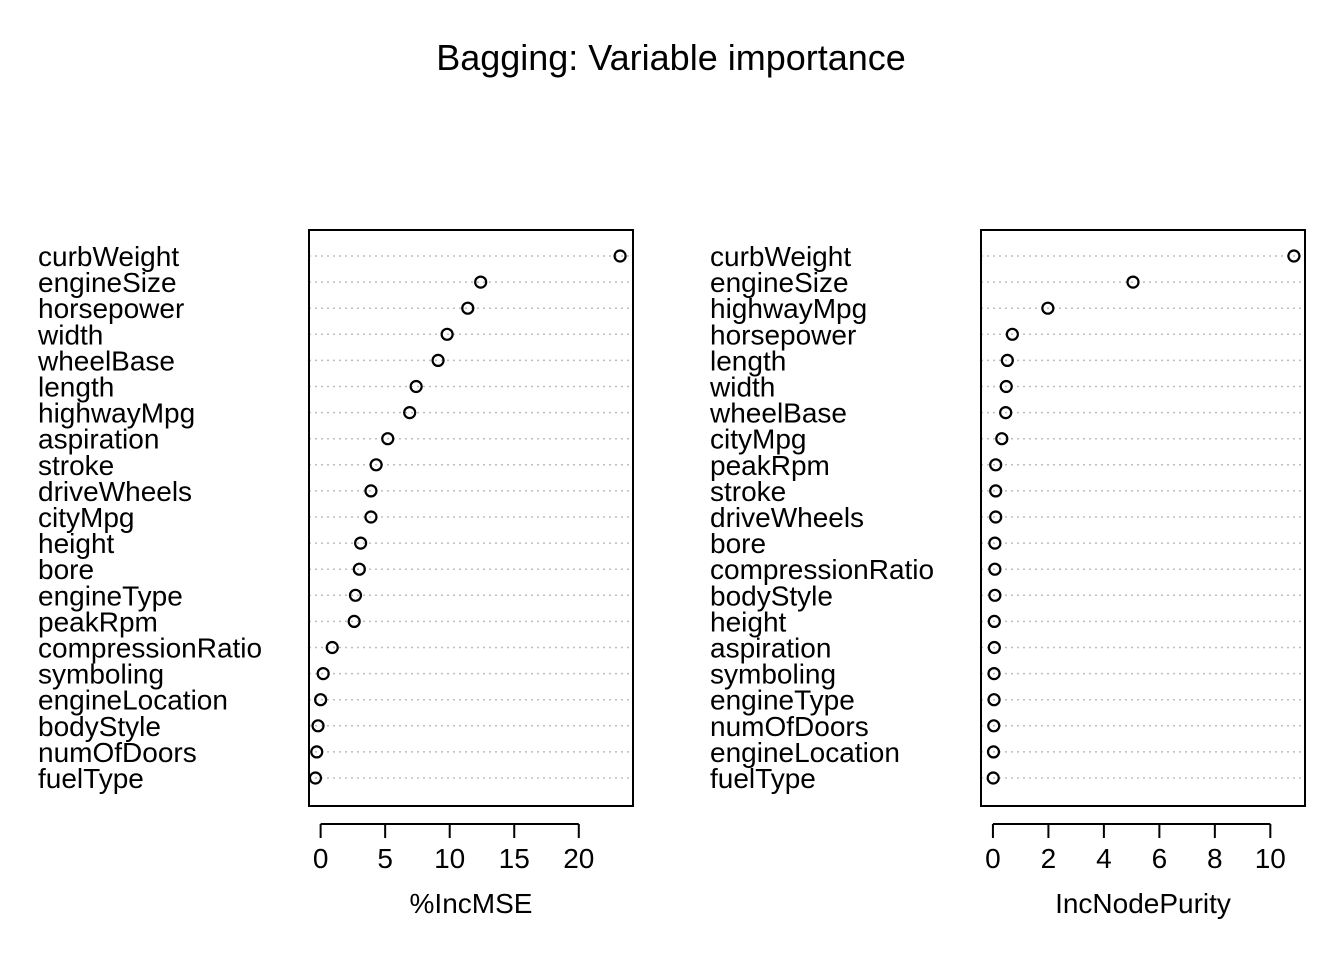 This screenshot has height=960, width=1344. What do you see at coordinates (471, 903) in the screenshot?
I see `x-axis-label: %IncMSE` at bounding box center [471, 903].